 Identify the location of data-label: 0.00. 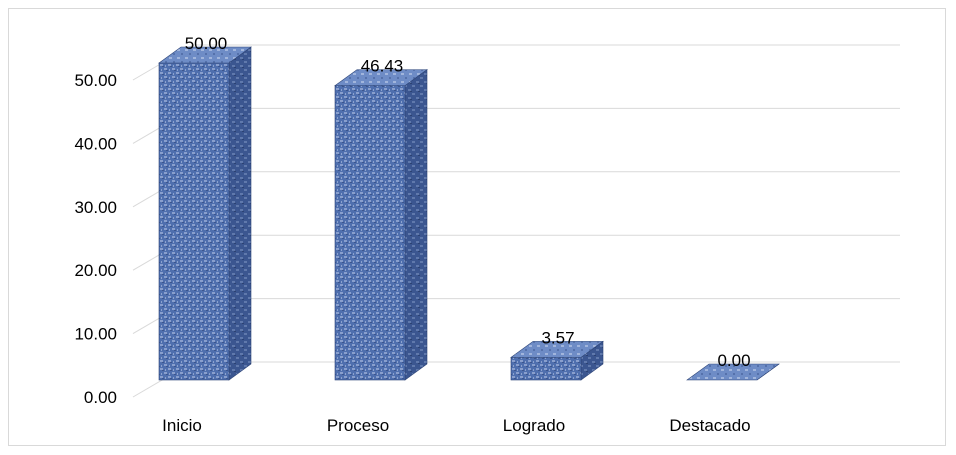
(733, 360).